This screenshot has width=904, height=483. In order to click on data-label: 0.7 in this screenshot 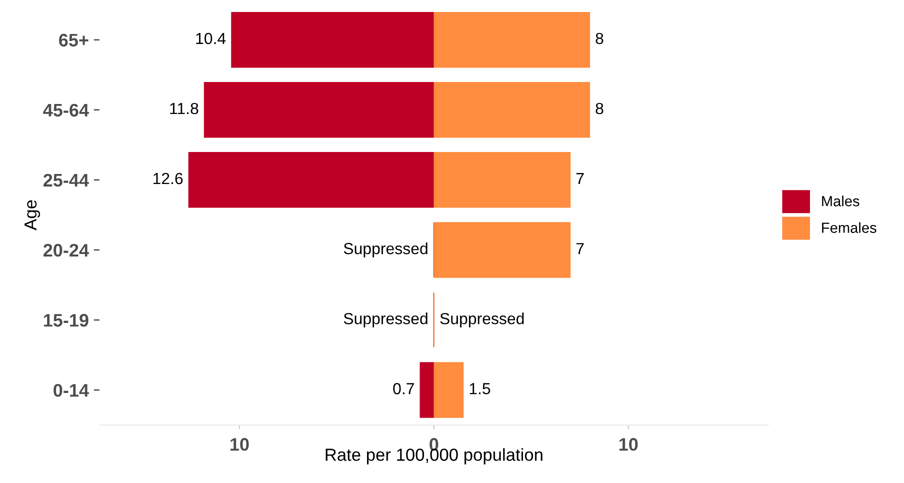, I will do `click(403, 388)`.